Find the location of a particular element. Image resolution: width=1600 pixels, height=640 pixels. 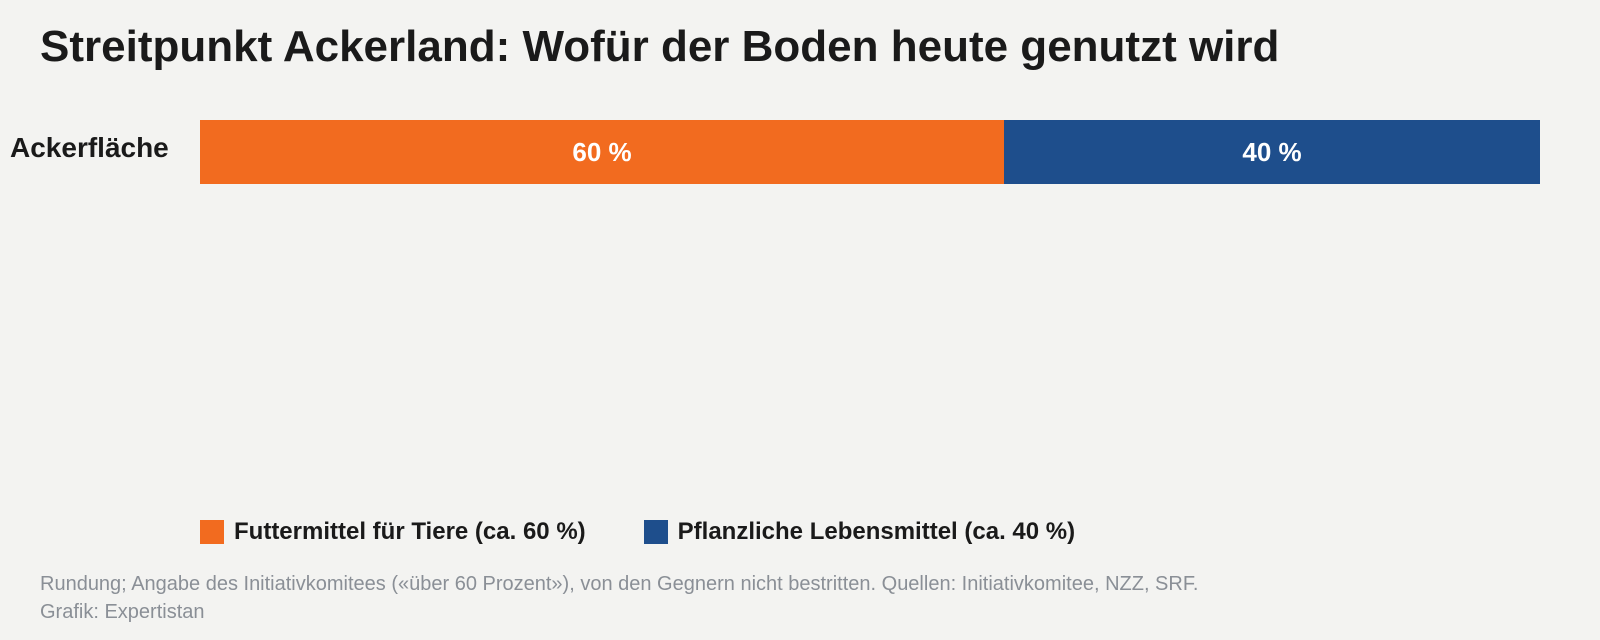

legend-label: Futtermittel für Tiere (ca. 60 %) is located at coordinates (410, 531).